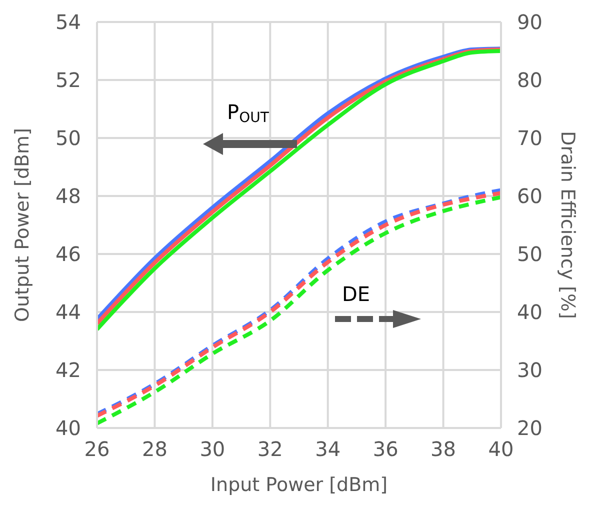  Describe the element at coordinates (270, 449) in the screenshot. I see `x-tick-label: 32` at that location.